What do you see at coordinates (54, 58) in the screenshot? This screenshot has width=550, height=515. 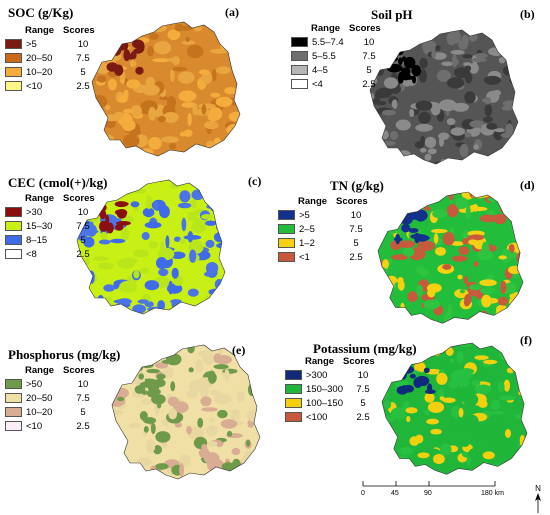 I see `legend-soc: Range Scores >5 10 20–50 7.5 10–20 5 <10 2.5` at bounding box center [54, 58].